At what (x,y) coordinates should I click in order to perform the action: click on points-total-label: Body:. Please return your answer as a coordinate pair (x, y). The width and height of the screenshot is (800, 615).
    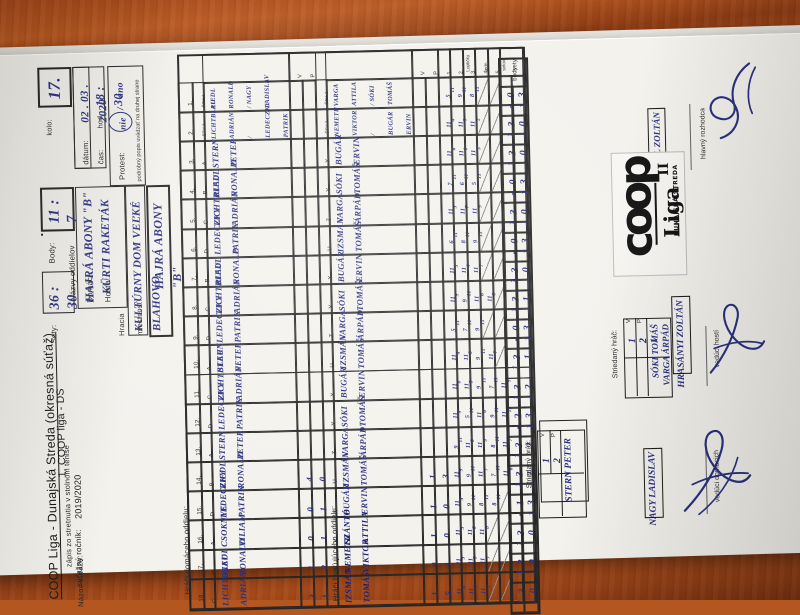
    Looking at the image, I should click on (52, 253).